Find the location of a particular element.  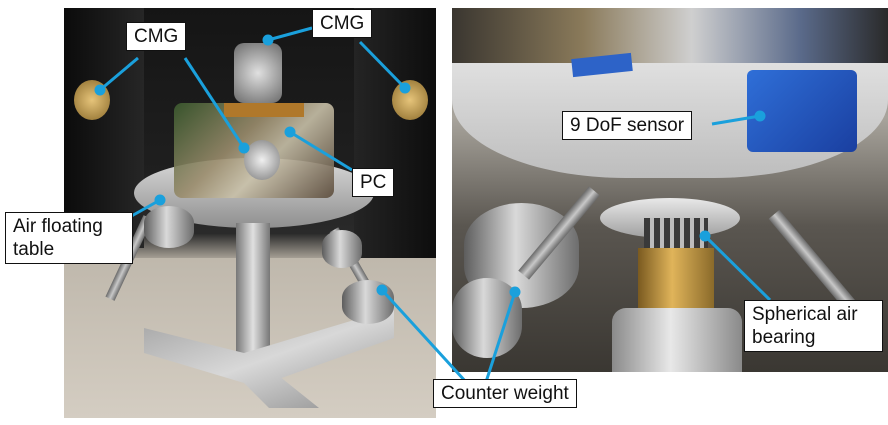

aluminum-mount is located at coordinates (677, 340).